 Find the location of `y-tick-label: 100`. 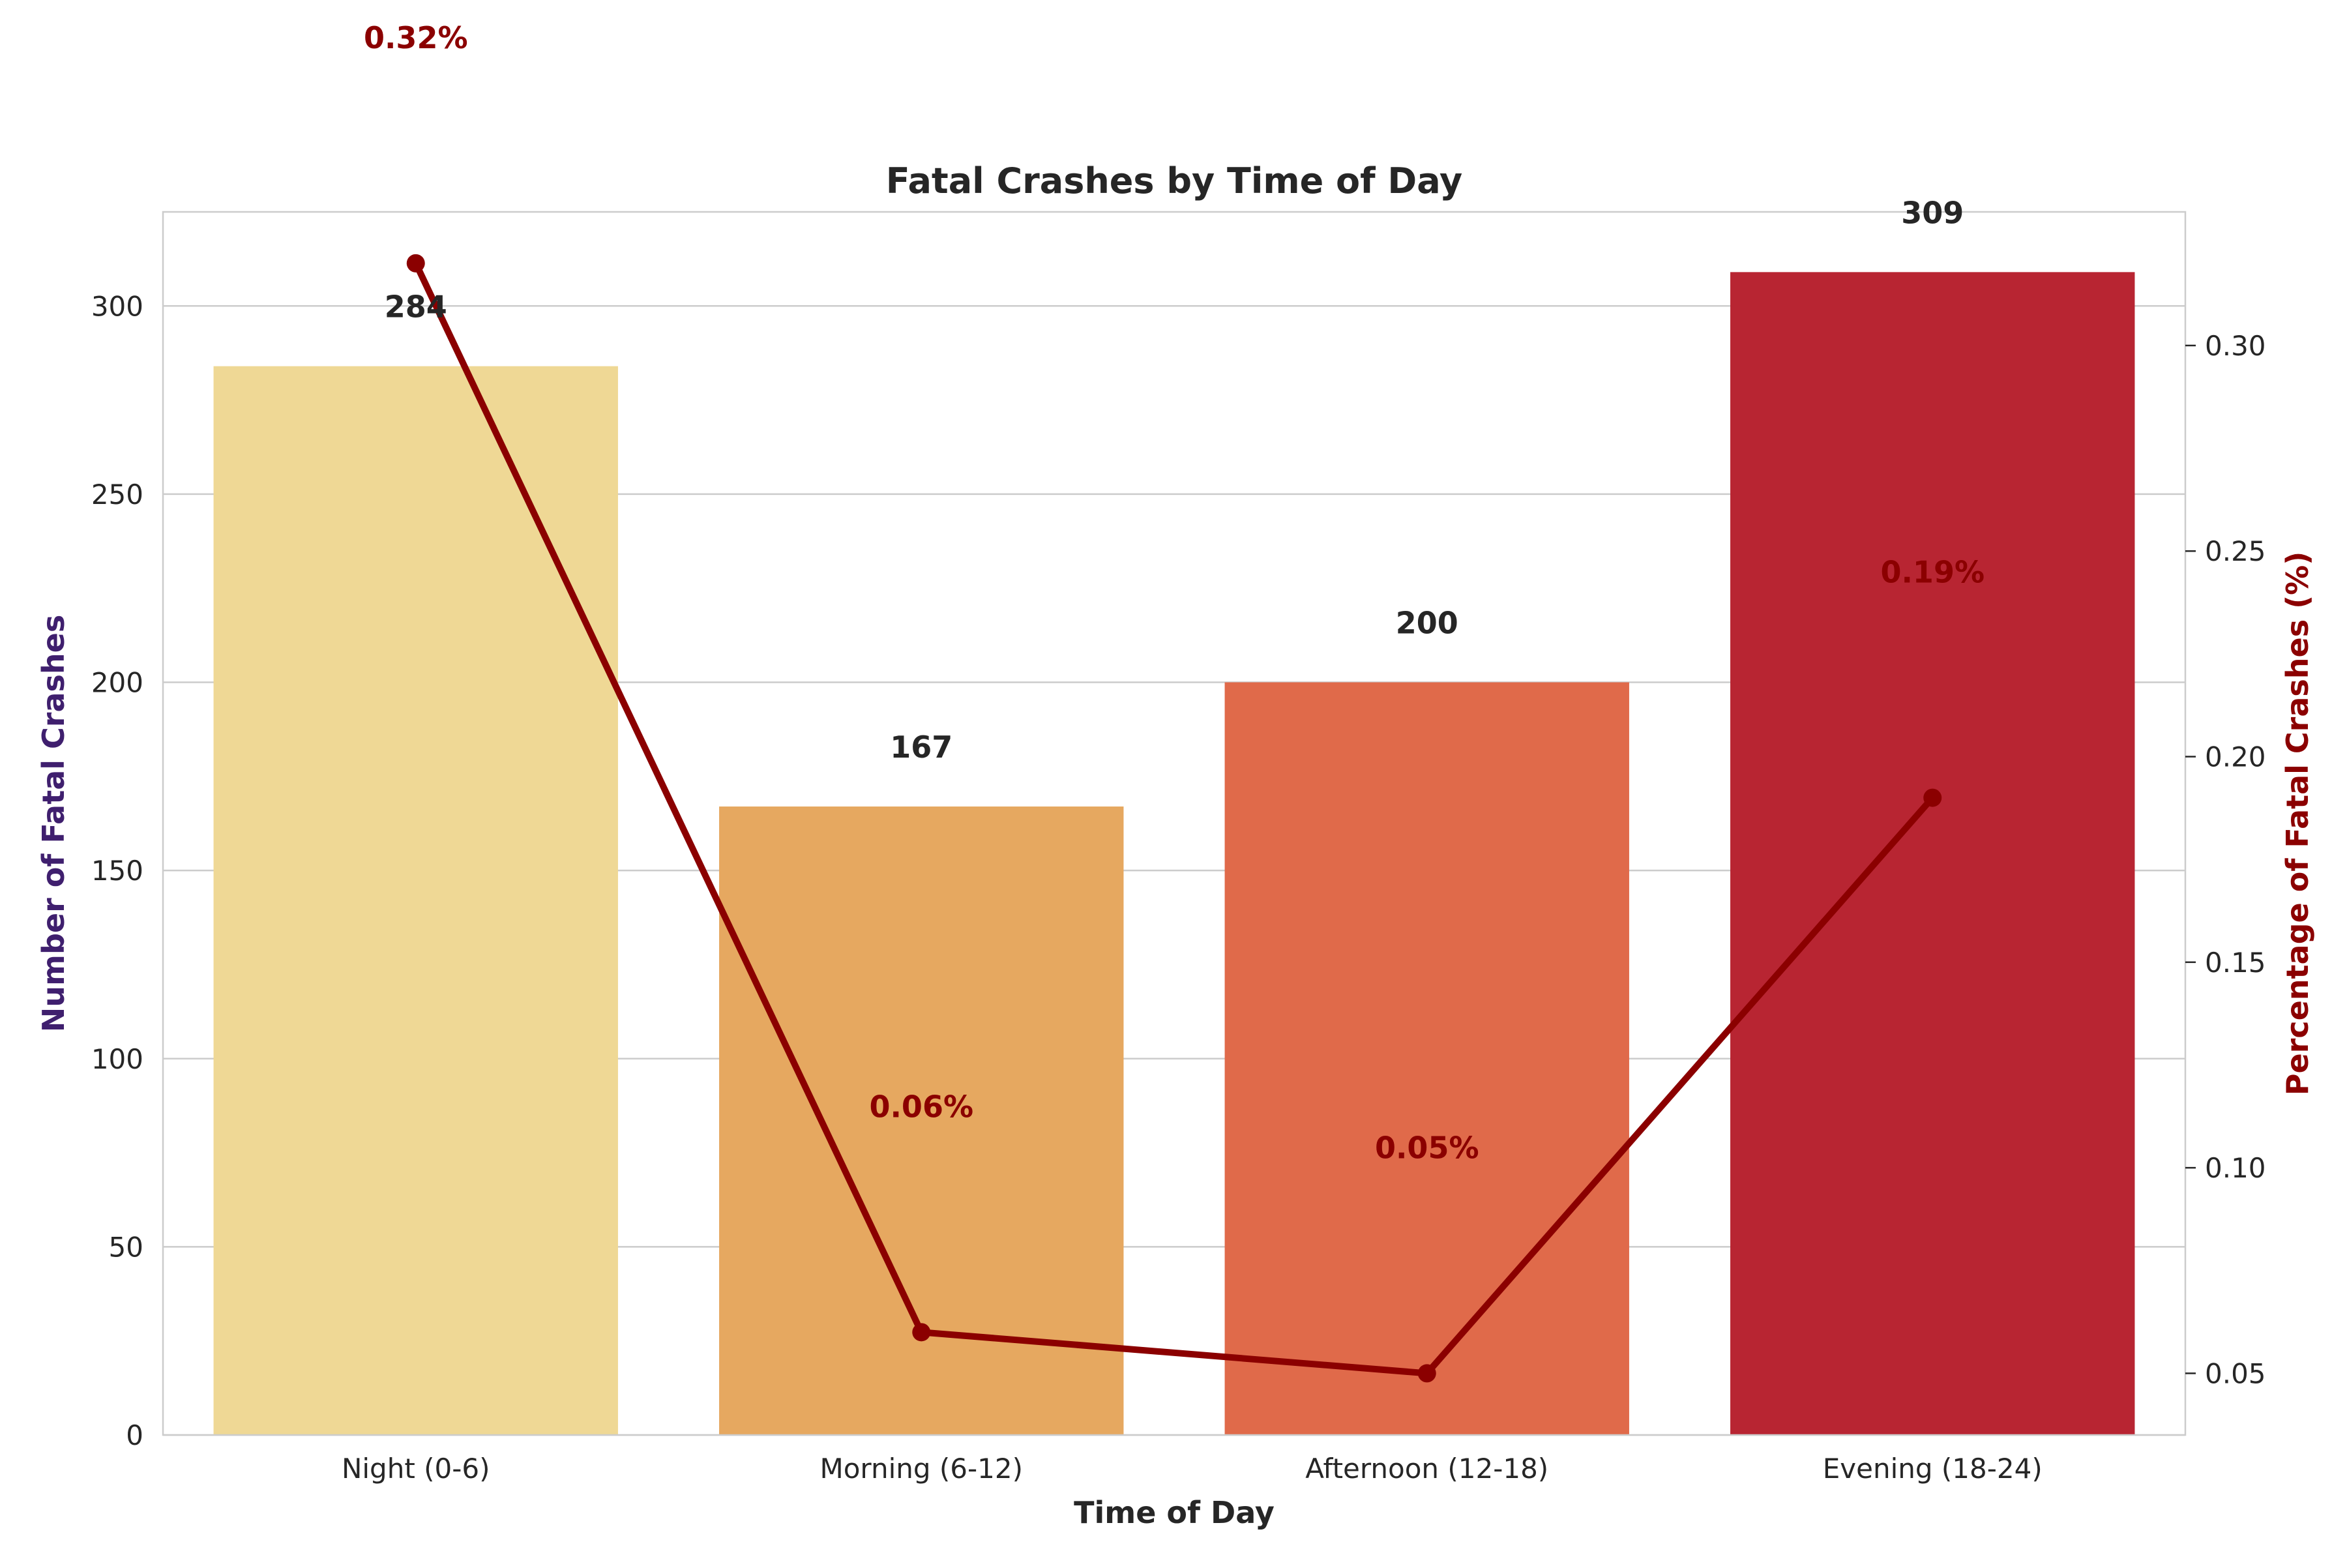

y-tick-label: 100 is located at coordinates (117, 1059).